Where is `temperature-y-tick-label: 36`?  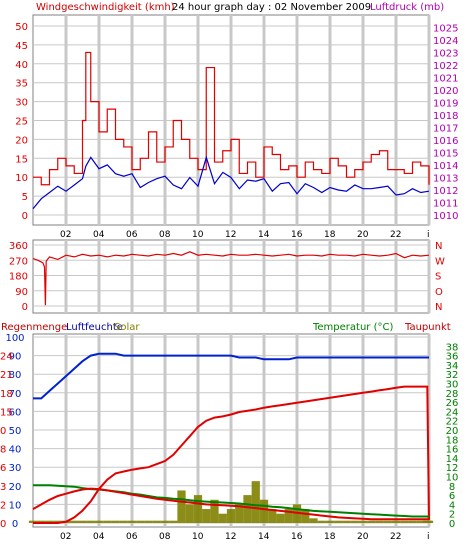
temperature-y-tick-label: 36 is located at coordinates (452, 357).